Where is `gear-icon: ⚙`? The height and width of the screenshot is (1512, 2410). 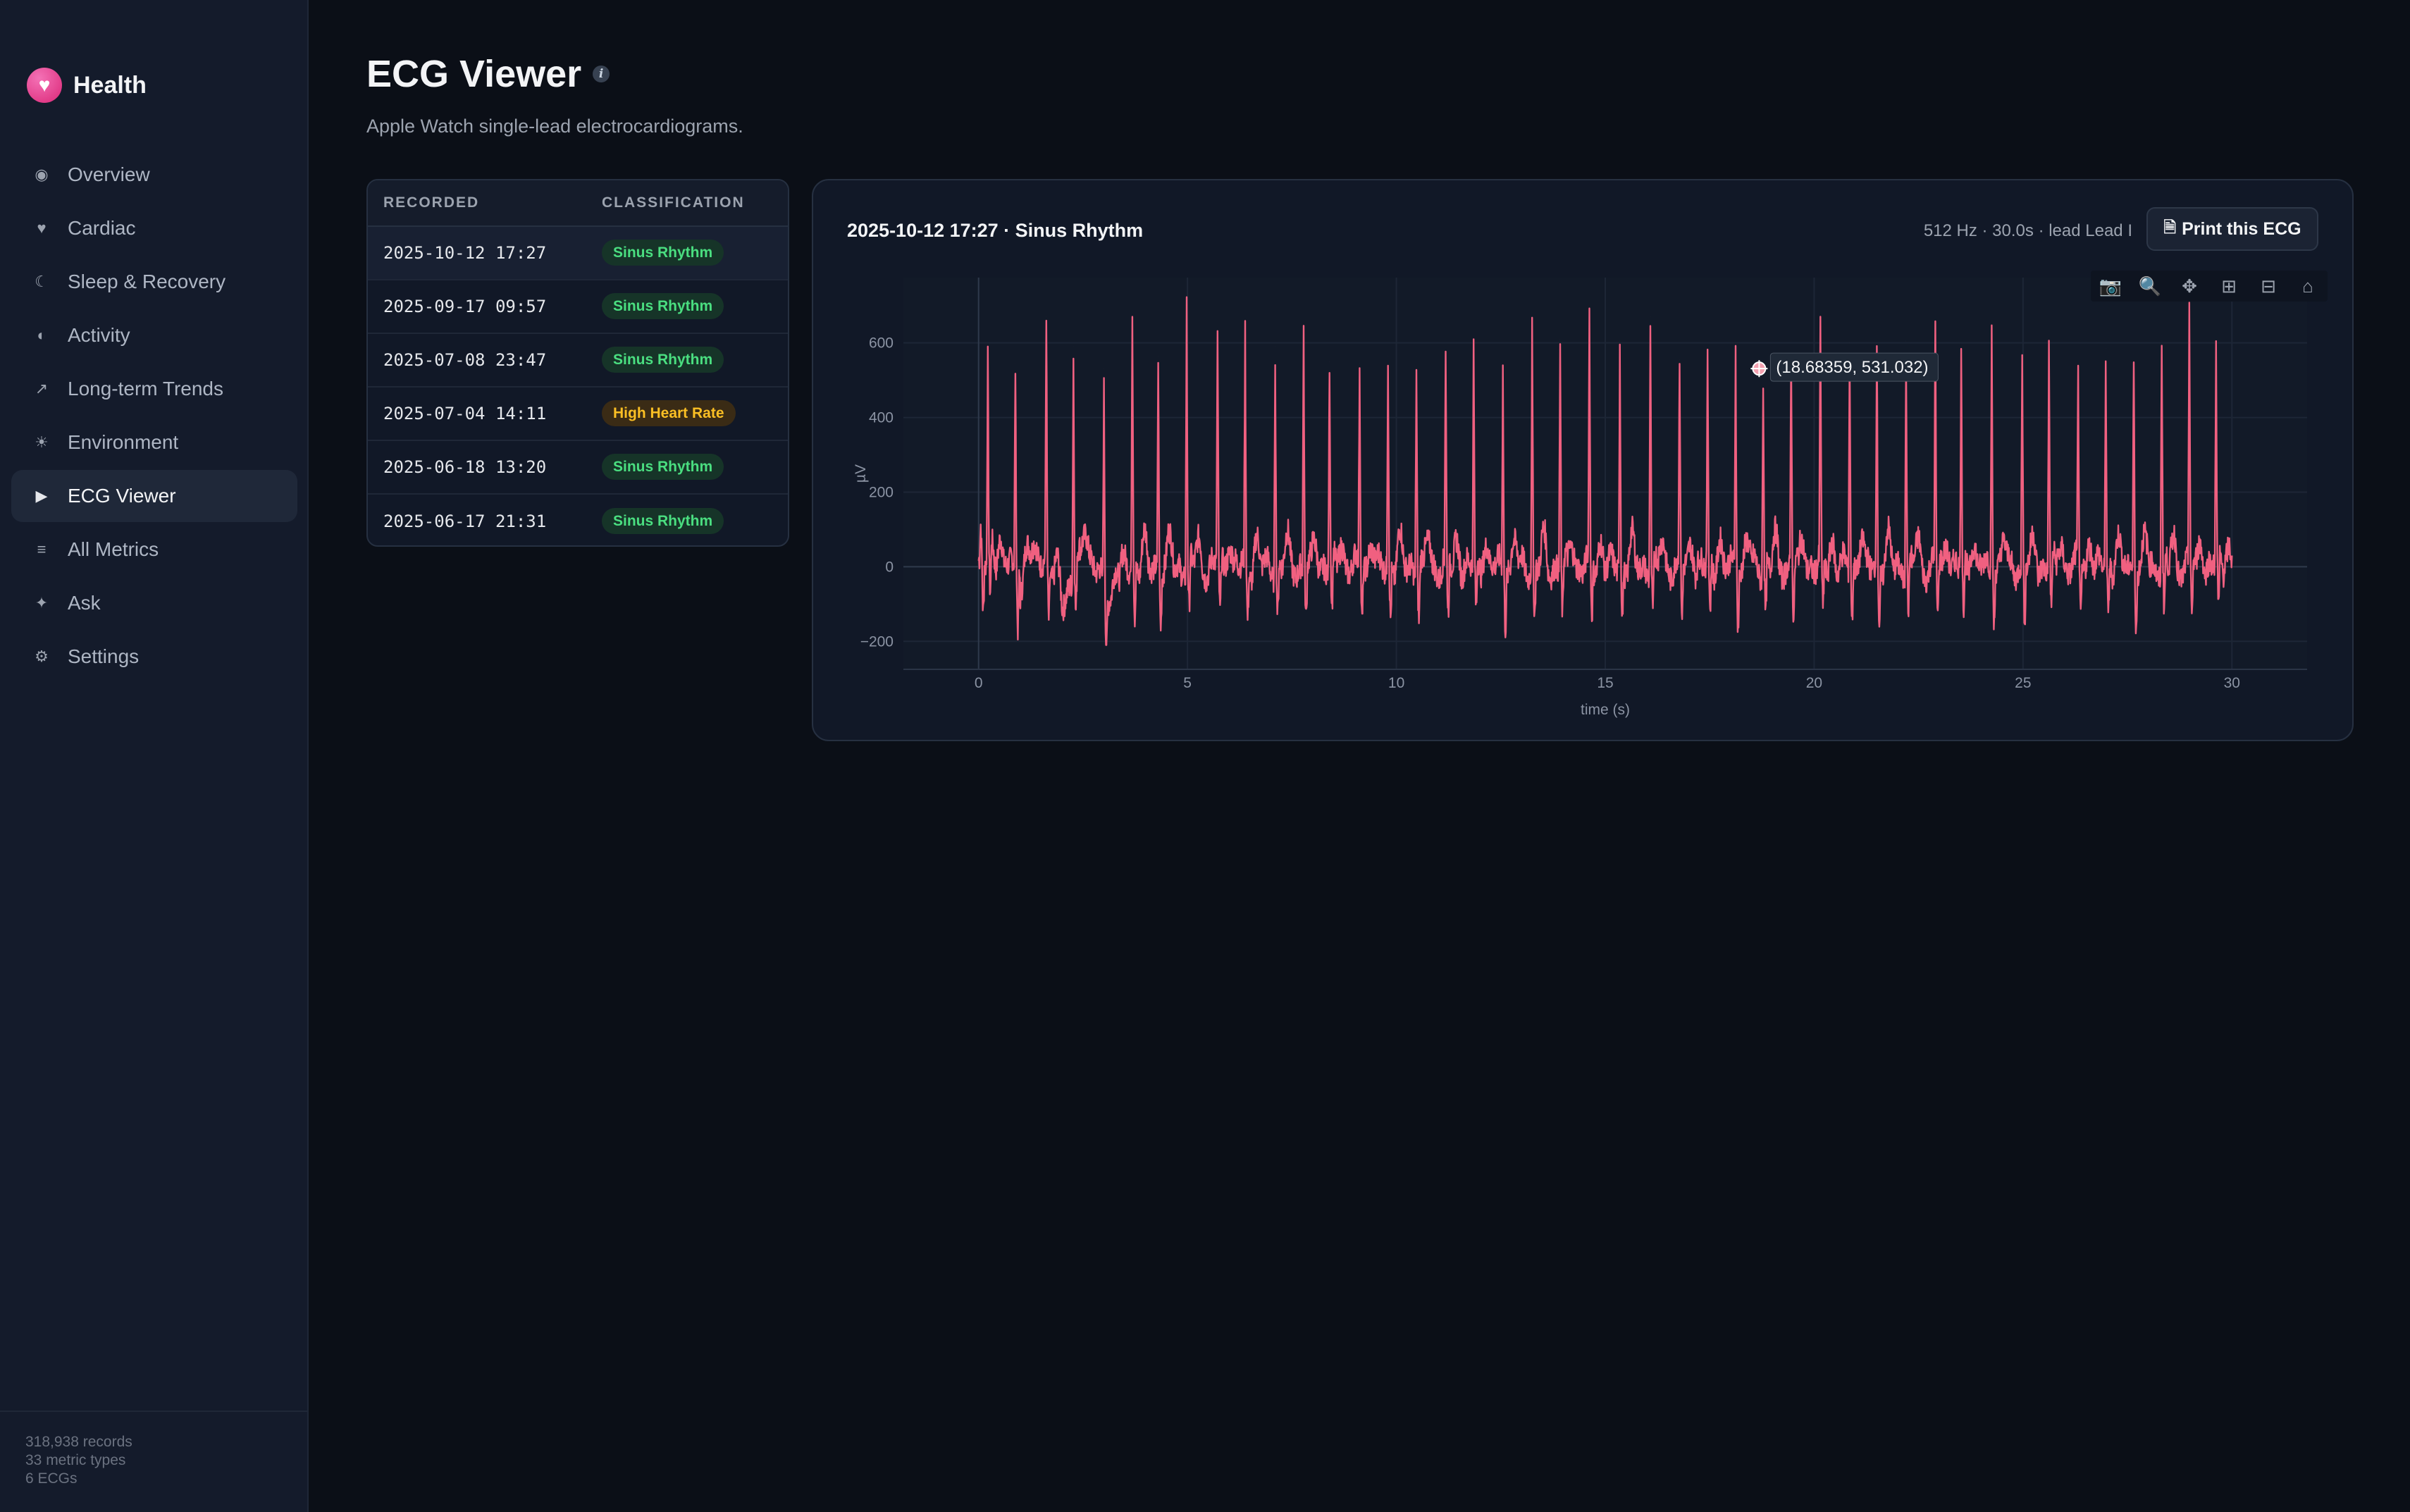 gear-icon: ⚙ is located at coordinates (42, 656).